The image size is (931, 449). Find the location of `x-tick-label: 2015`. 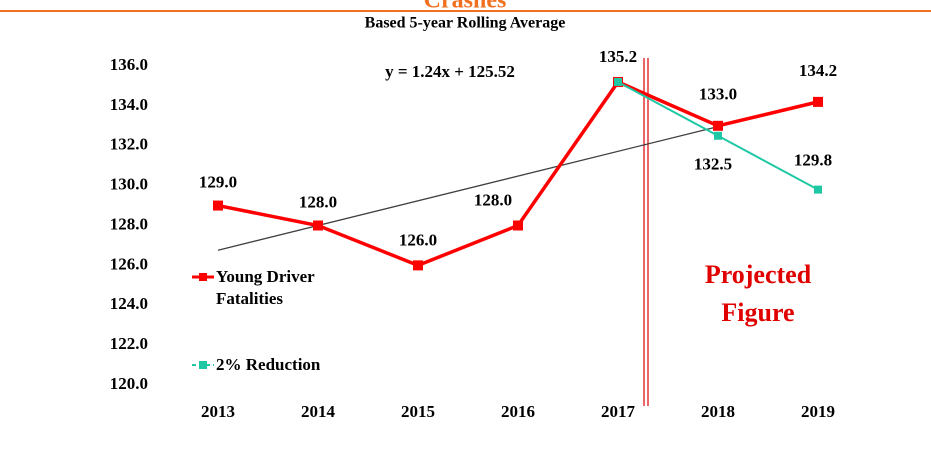

x-tick-label: 2015 is located at coordinates (418, 411).